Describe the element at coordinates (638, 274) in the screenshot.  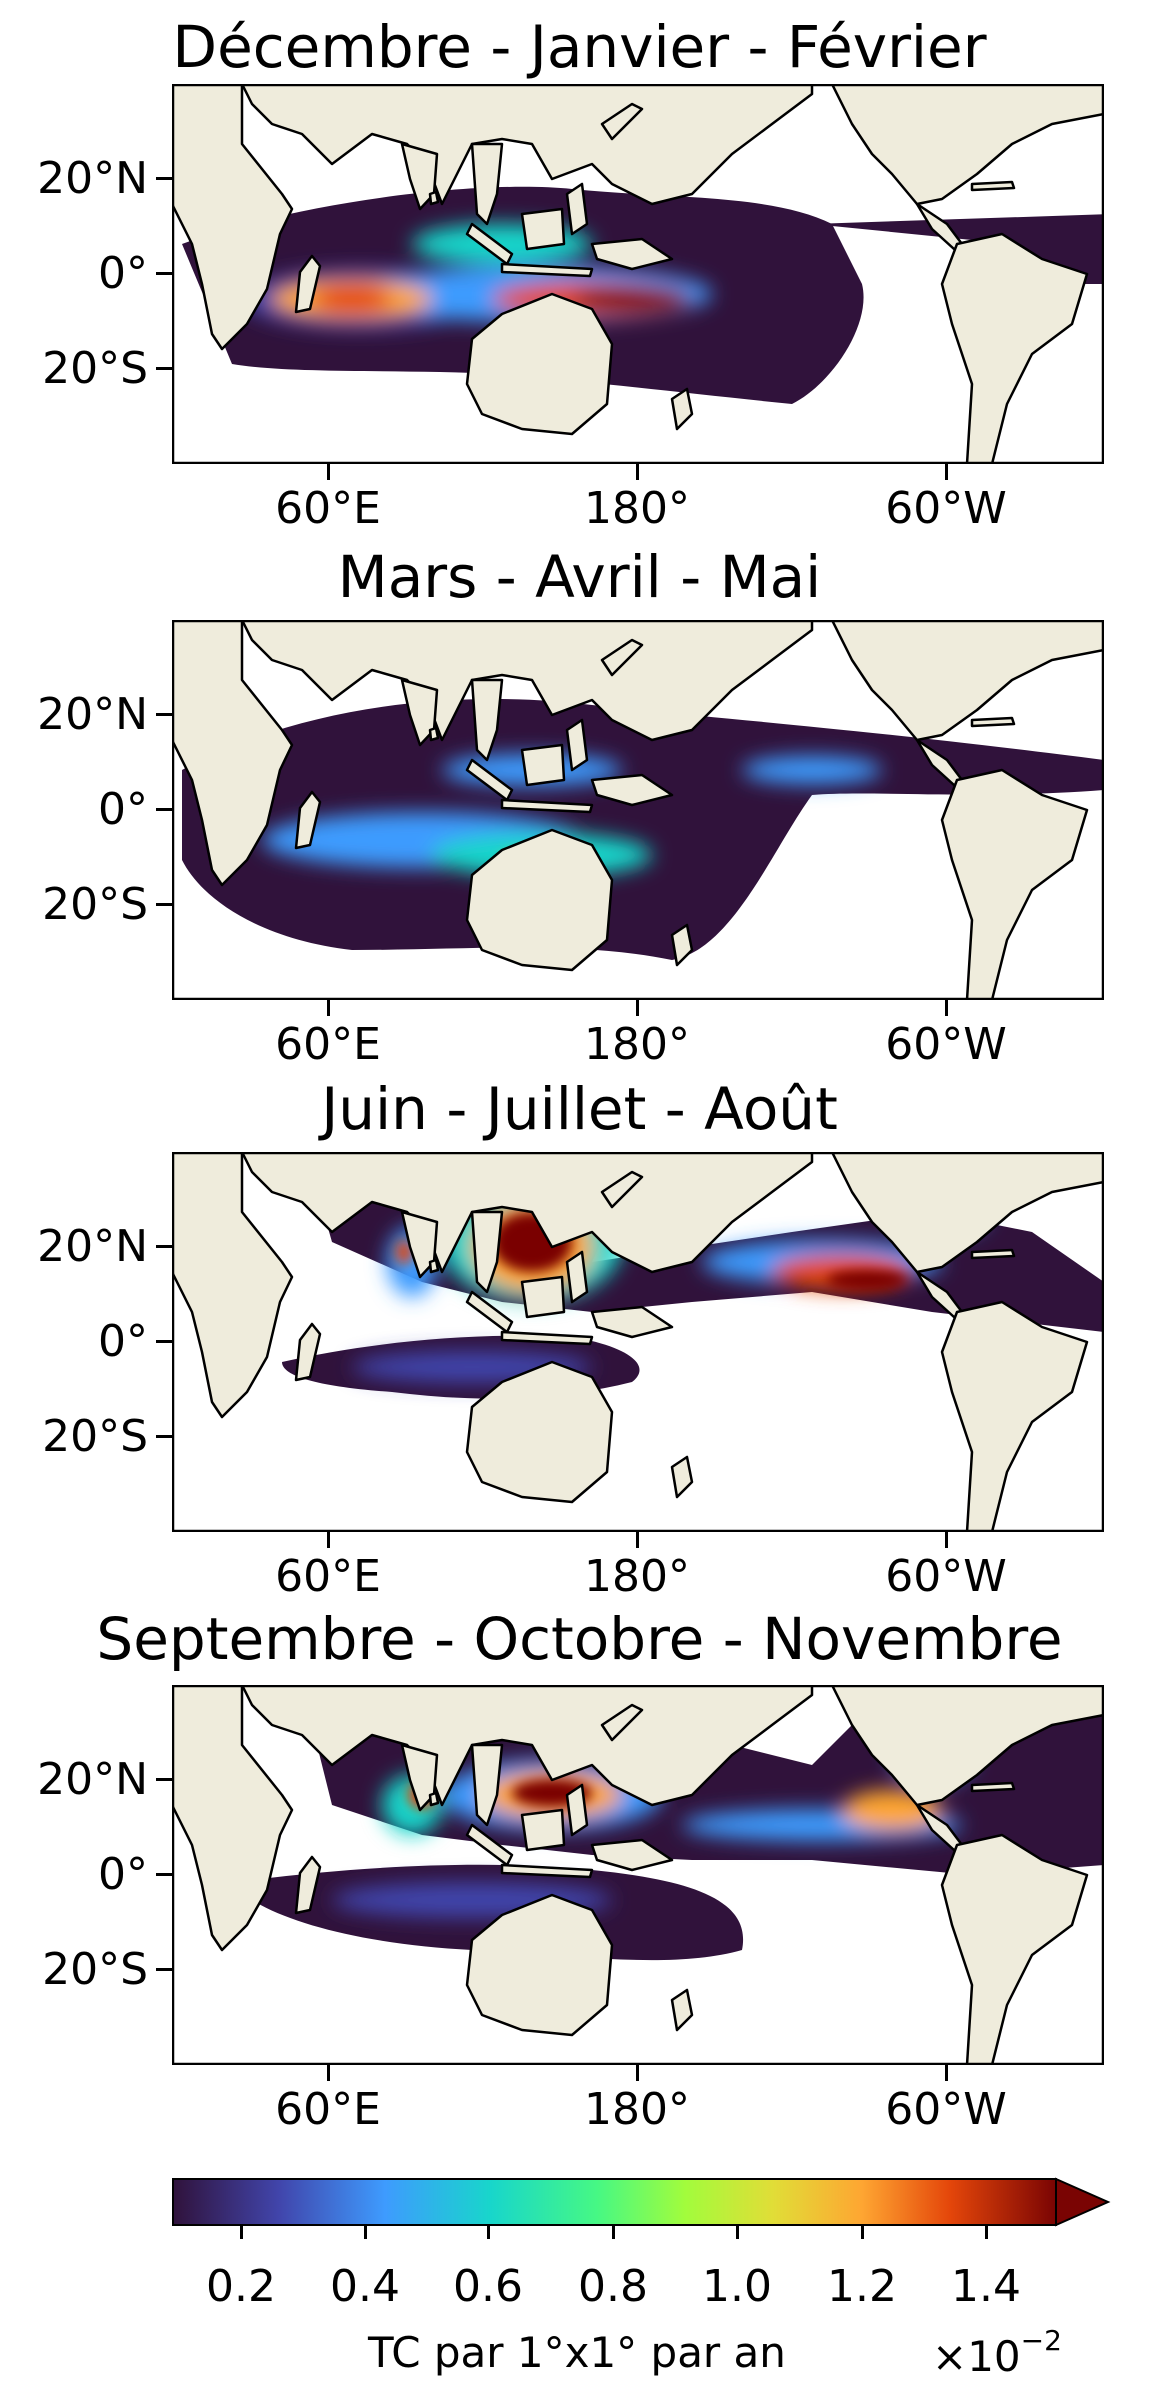
I see `map-panel-djf` at that location.